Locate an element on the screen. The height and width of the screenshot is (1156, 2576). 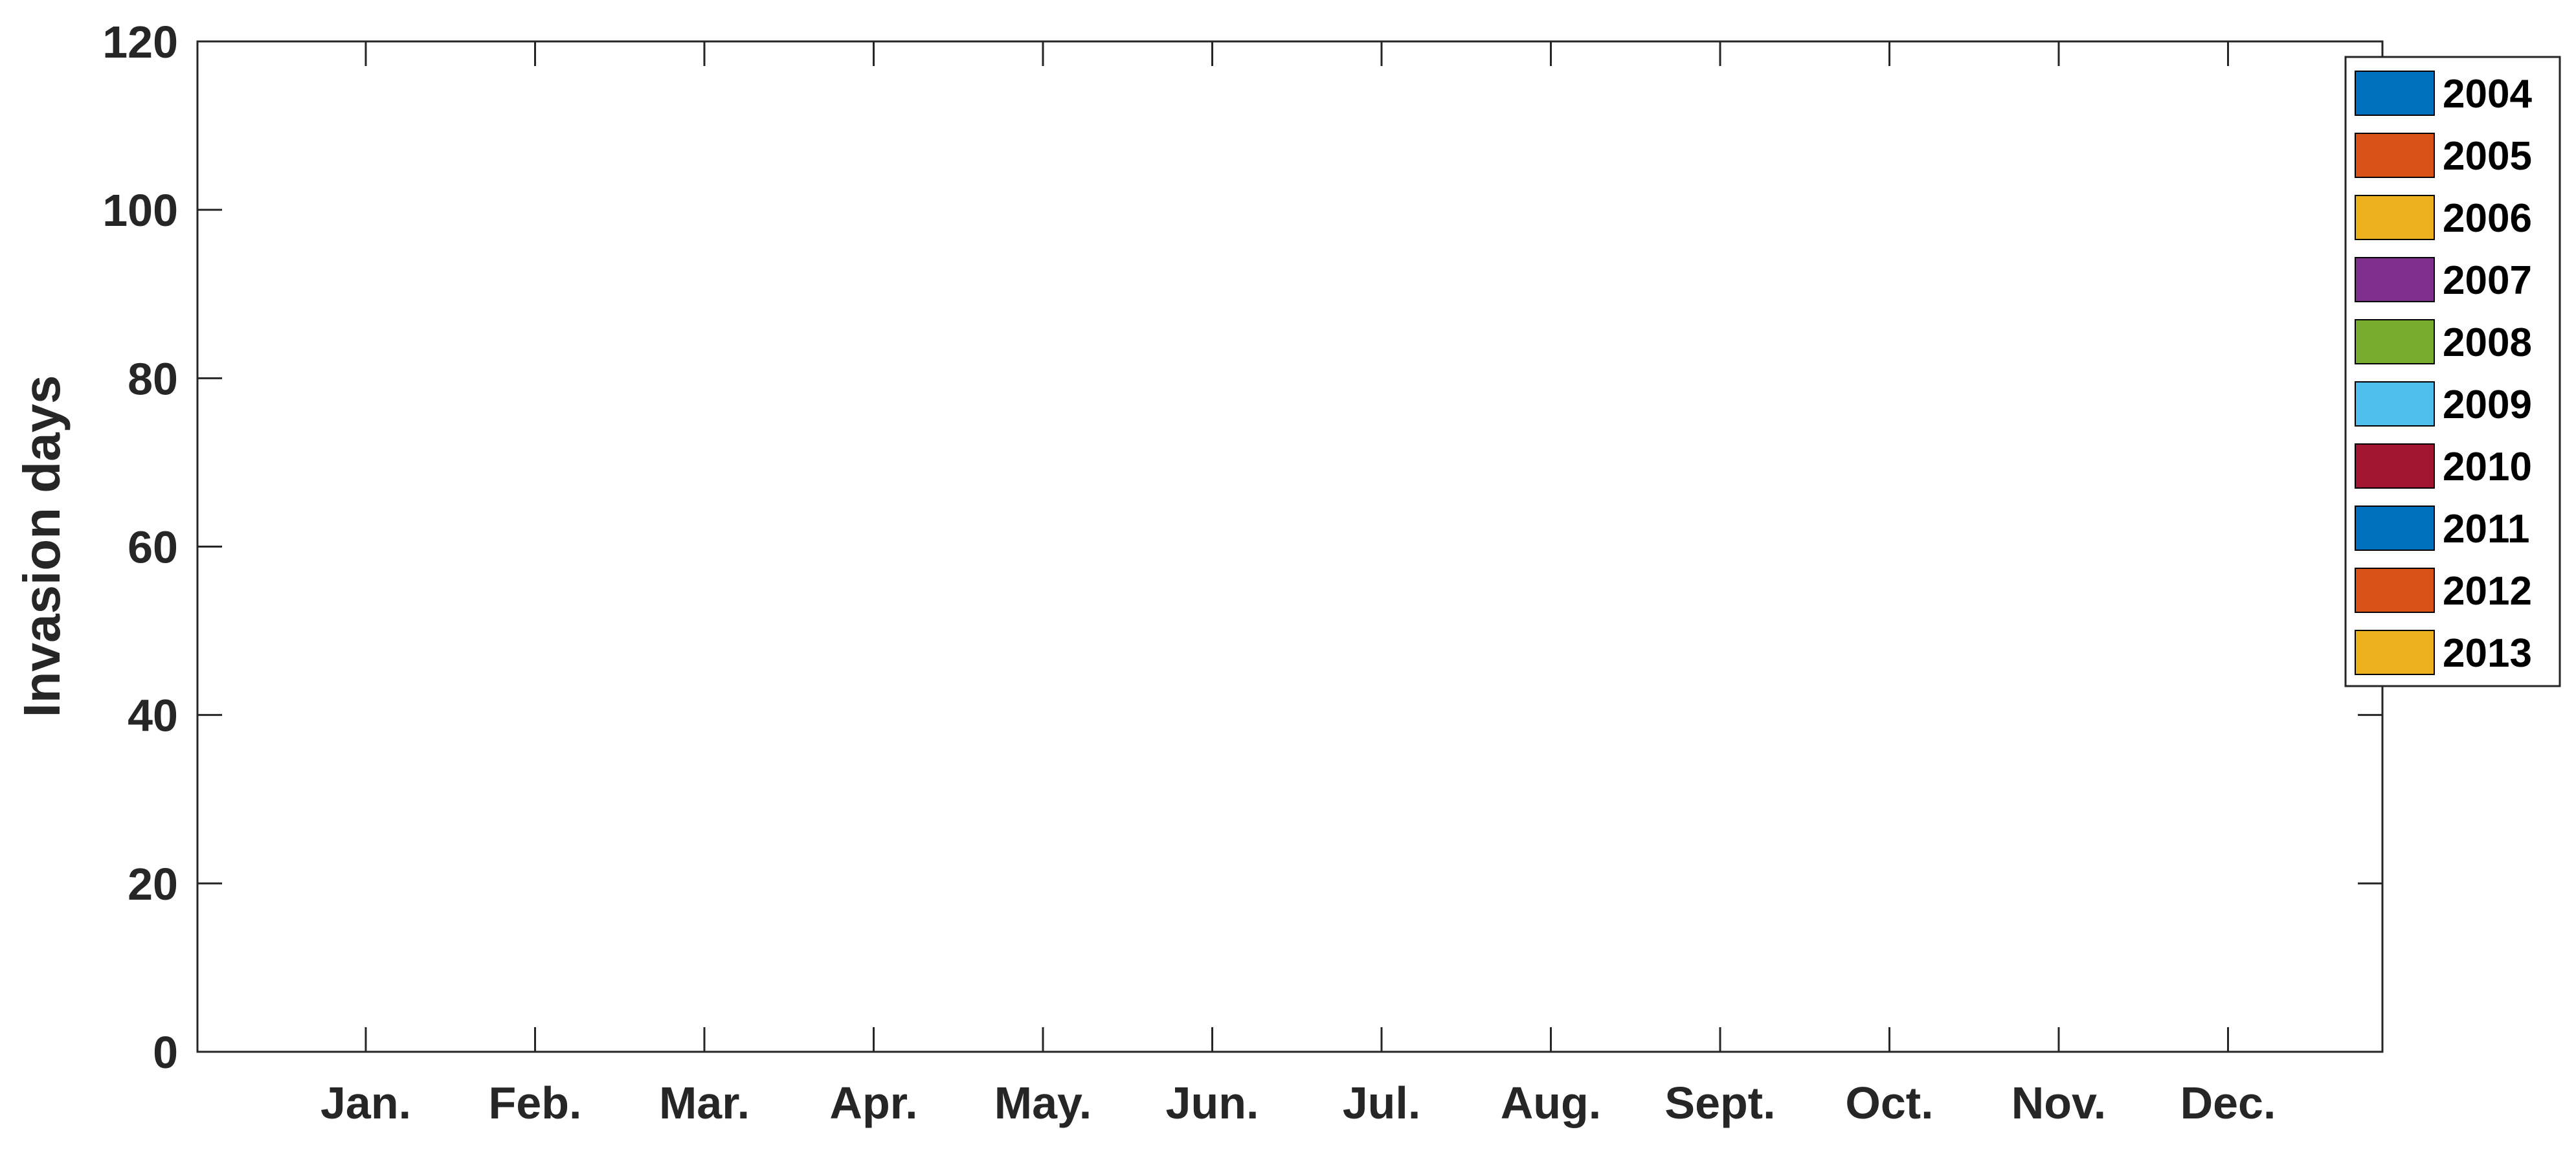
x-tick-label: Aug. is located at coordinates (1552, 1103).